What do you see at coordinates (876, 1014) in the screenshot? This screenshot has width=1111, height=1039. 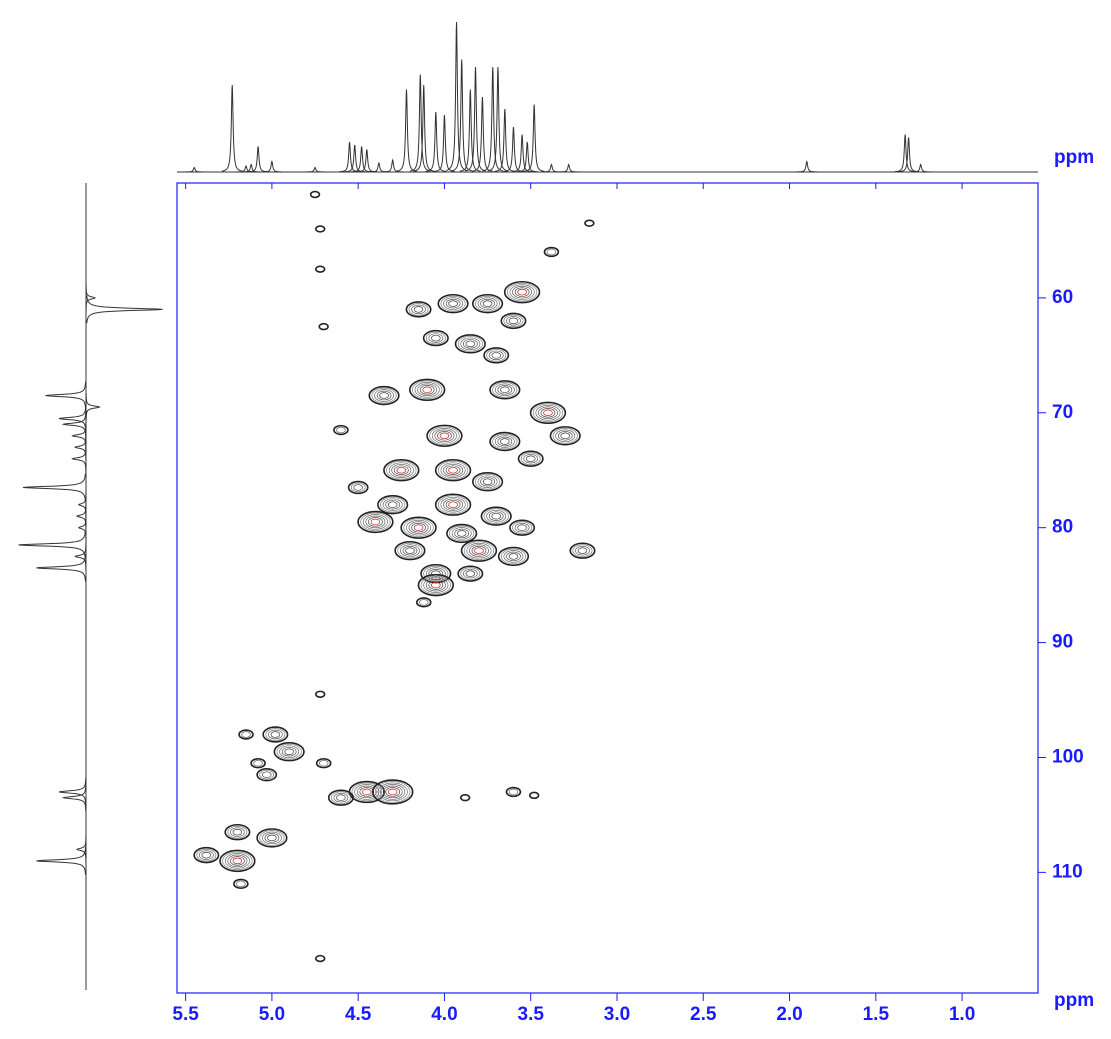 I see `x-tick-label: 1.5` at bounding box center [876, 1014].